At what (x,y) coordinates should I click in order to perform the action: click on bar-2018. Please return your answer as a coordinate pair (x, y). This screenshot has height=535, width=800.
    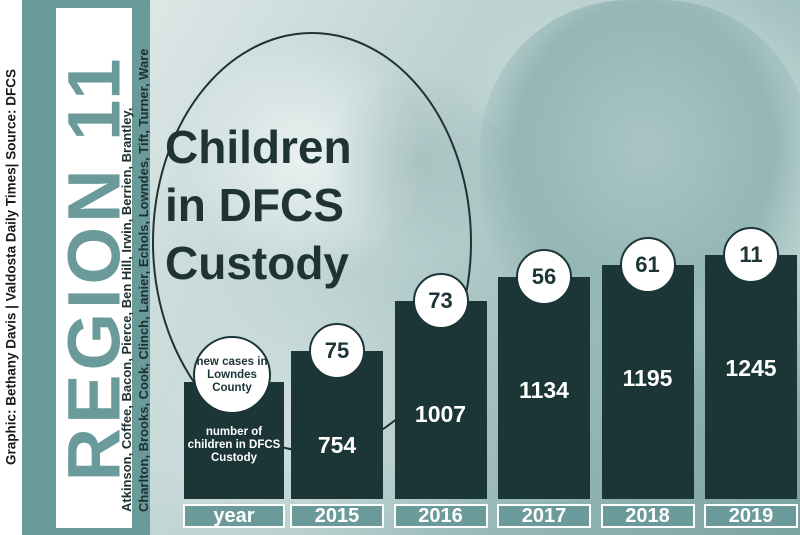
    Looking at the image, I should click on (647, 381).